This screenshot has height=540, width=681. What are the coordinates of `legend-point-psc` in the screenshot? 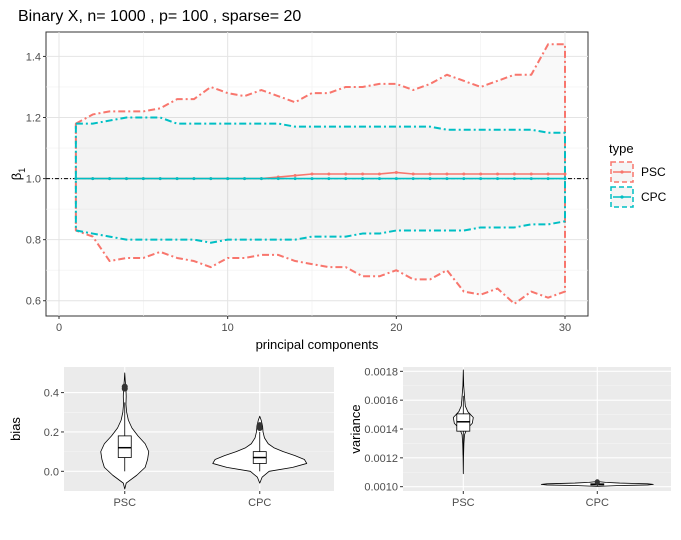 It's located at (622, 172).